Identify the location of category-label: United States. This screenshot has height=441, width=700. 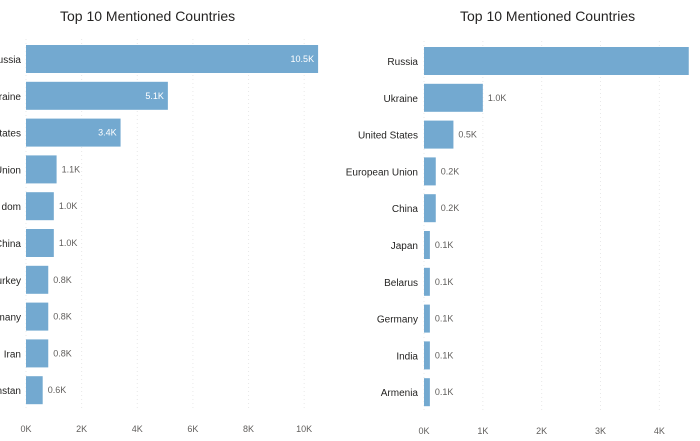
(388, 136).